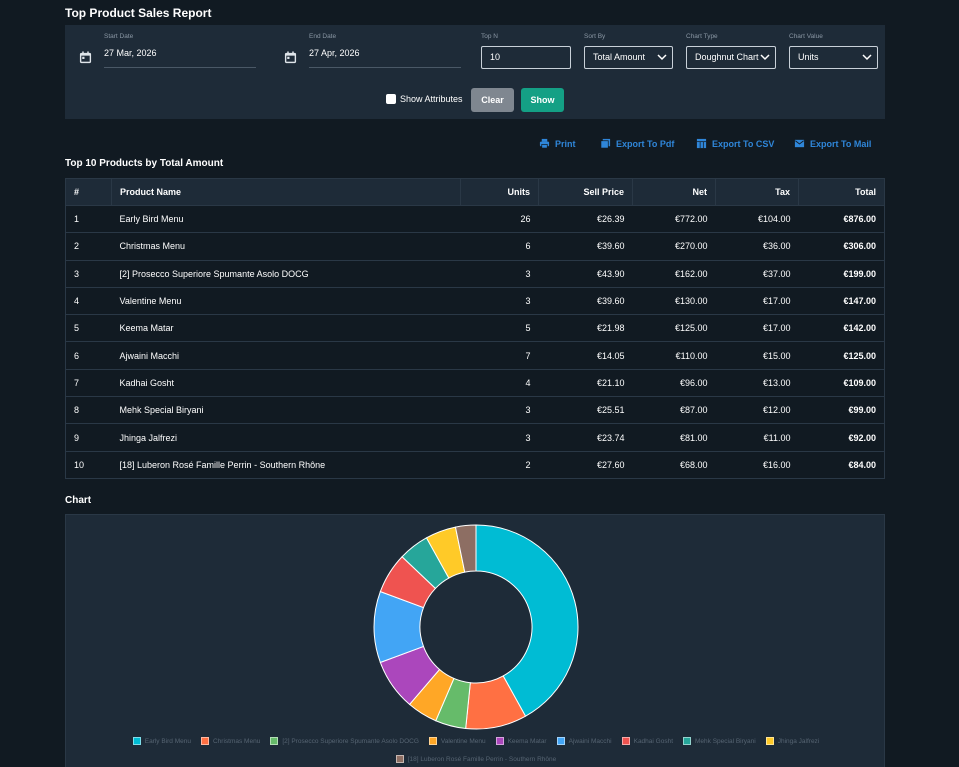 This screenshot has width=959, height=767. What do you see at coordinates (841, 192) in the screenshot?
I see `column-header: Total` at bounding box center [841, 192].